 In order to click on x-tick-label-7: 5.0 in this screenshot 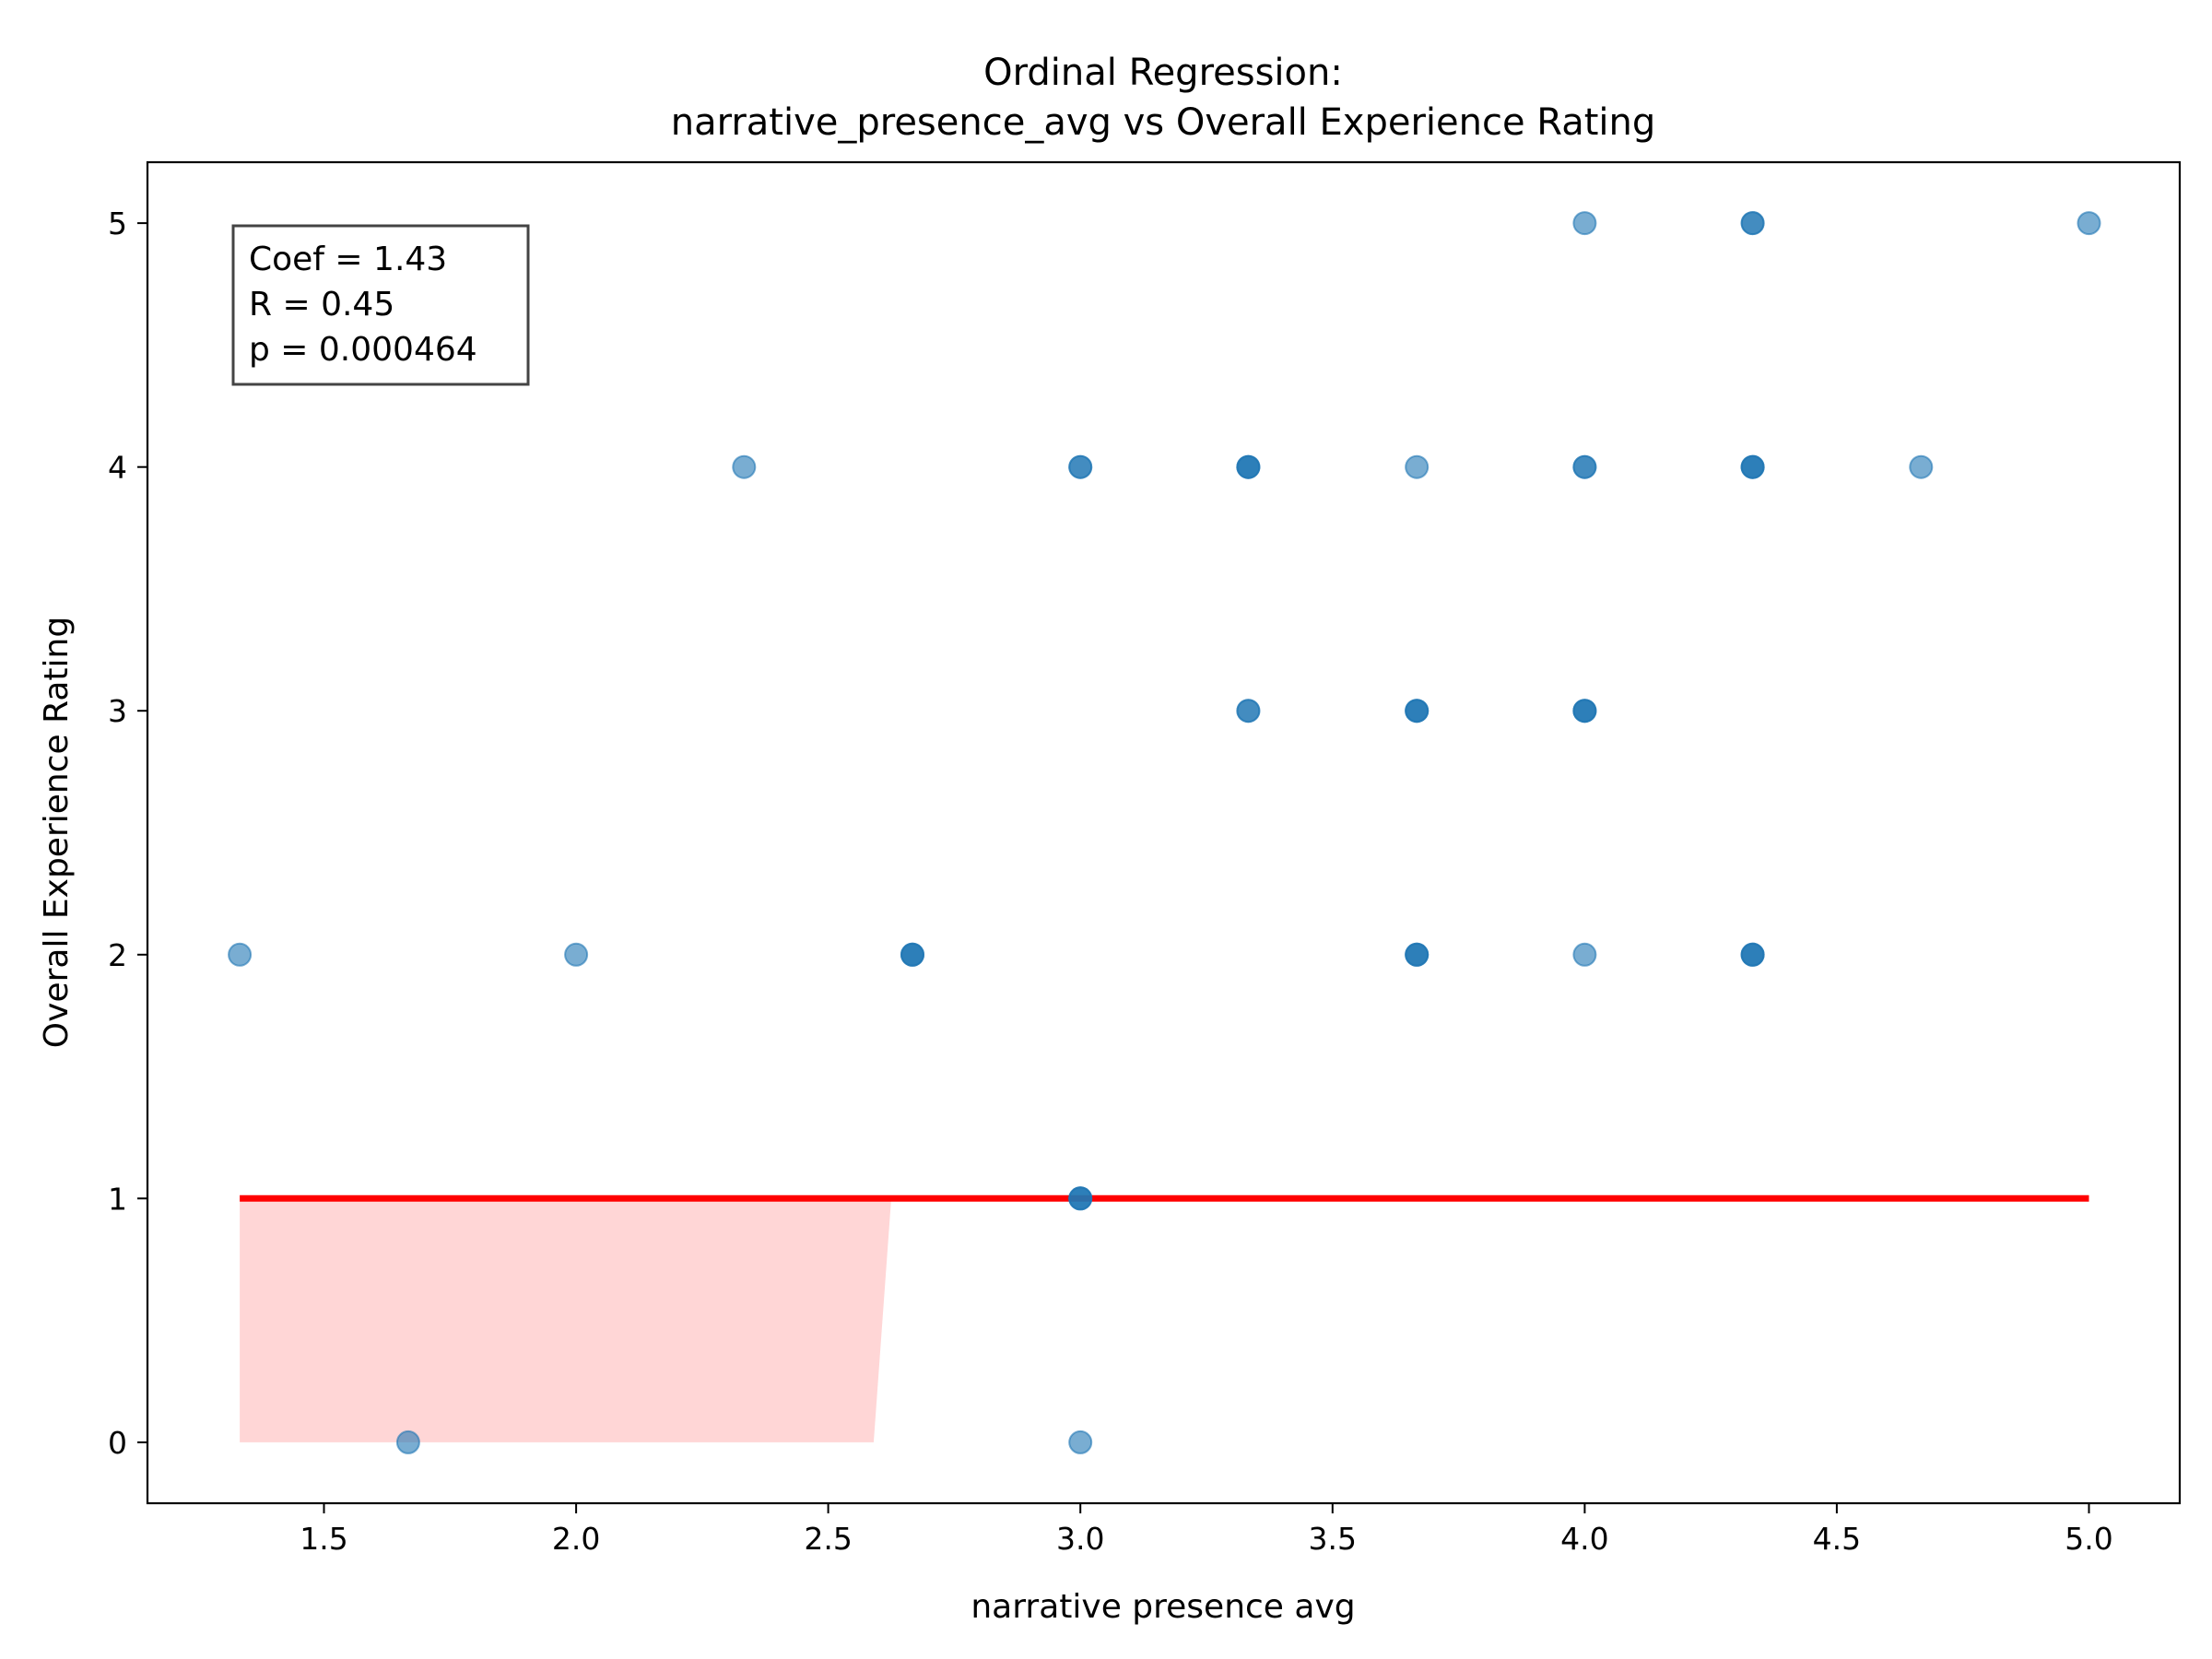, I will do `click(2088, 1539)`.